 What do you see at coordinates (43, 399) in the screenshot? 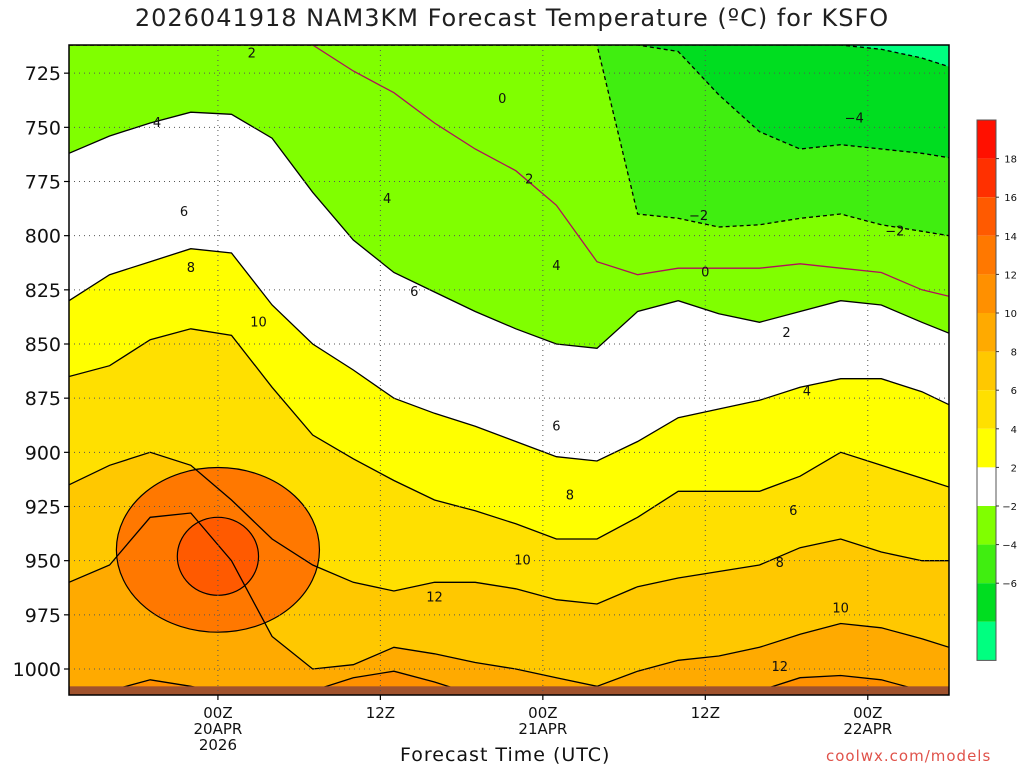
I see `y-tick-label: 875` at bounding box center [43, 399].